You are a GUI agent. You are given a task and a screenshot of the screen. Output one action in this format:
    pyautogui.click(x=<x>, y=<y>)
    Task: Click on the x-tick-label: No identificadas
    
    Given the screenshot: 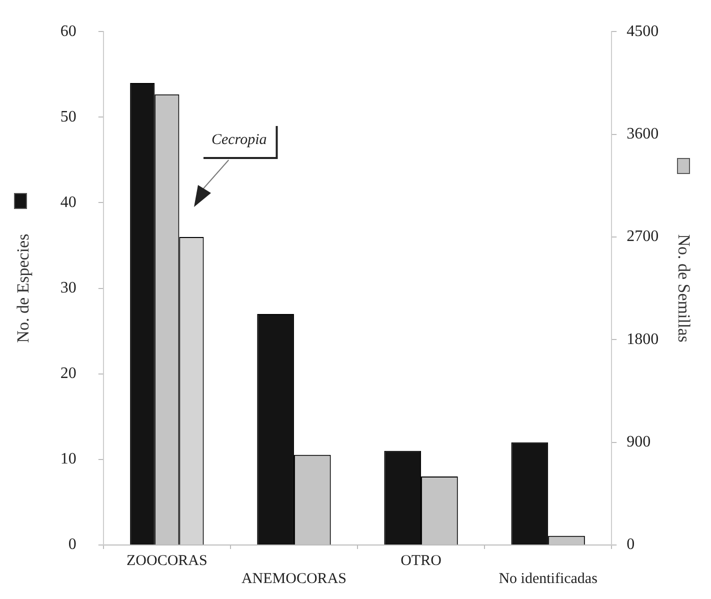 What is the action you would take?
    pyautogui.click(x=548, y=578)
    